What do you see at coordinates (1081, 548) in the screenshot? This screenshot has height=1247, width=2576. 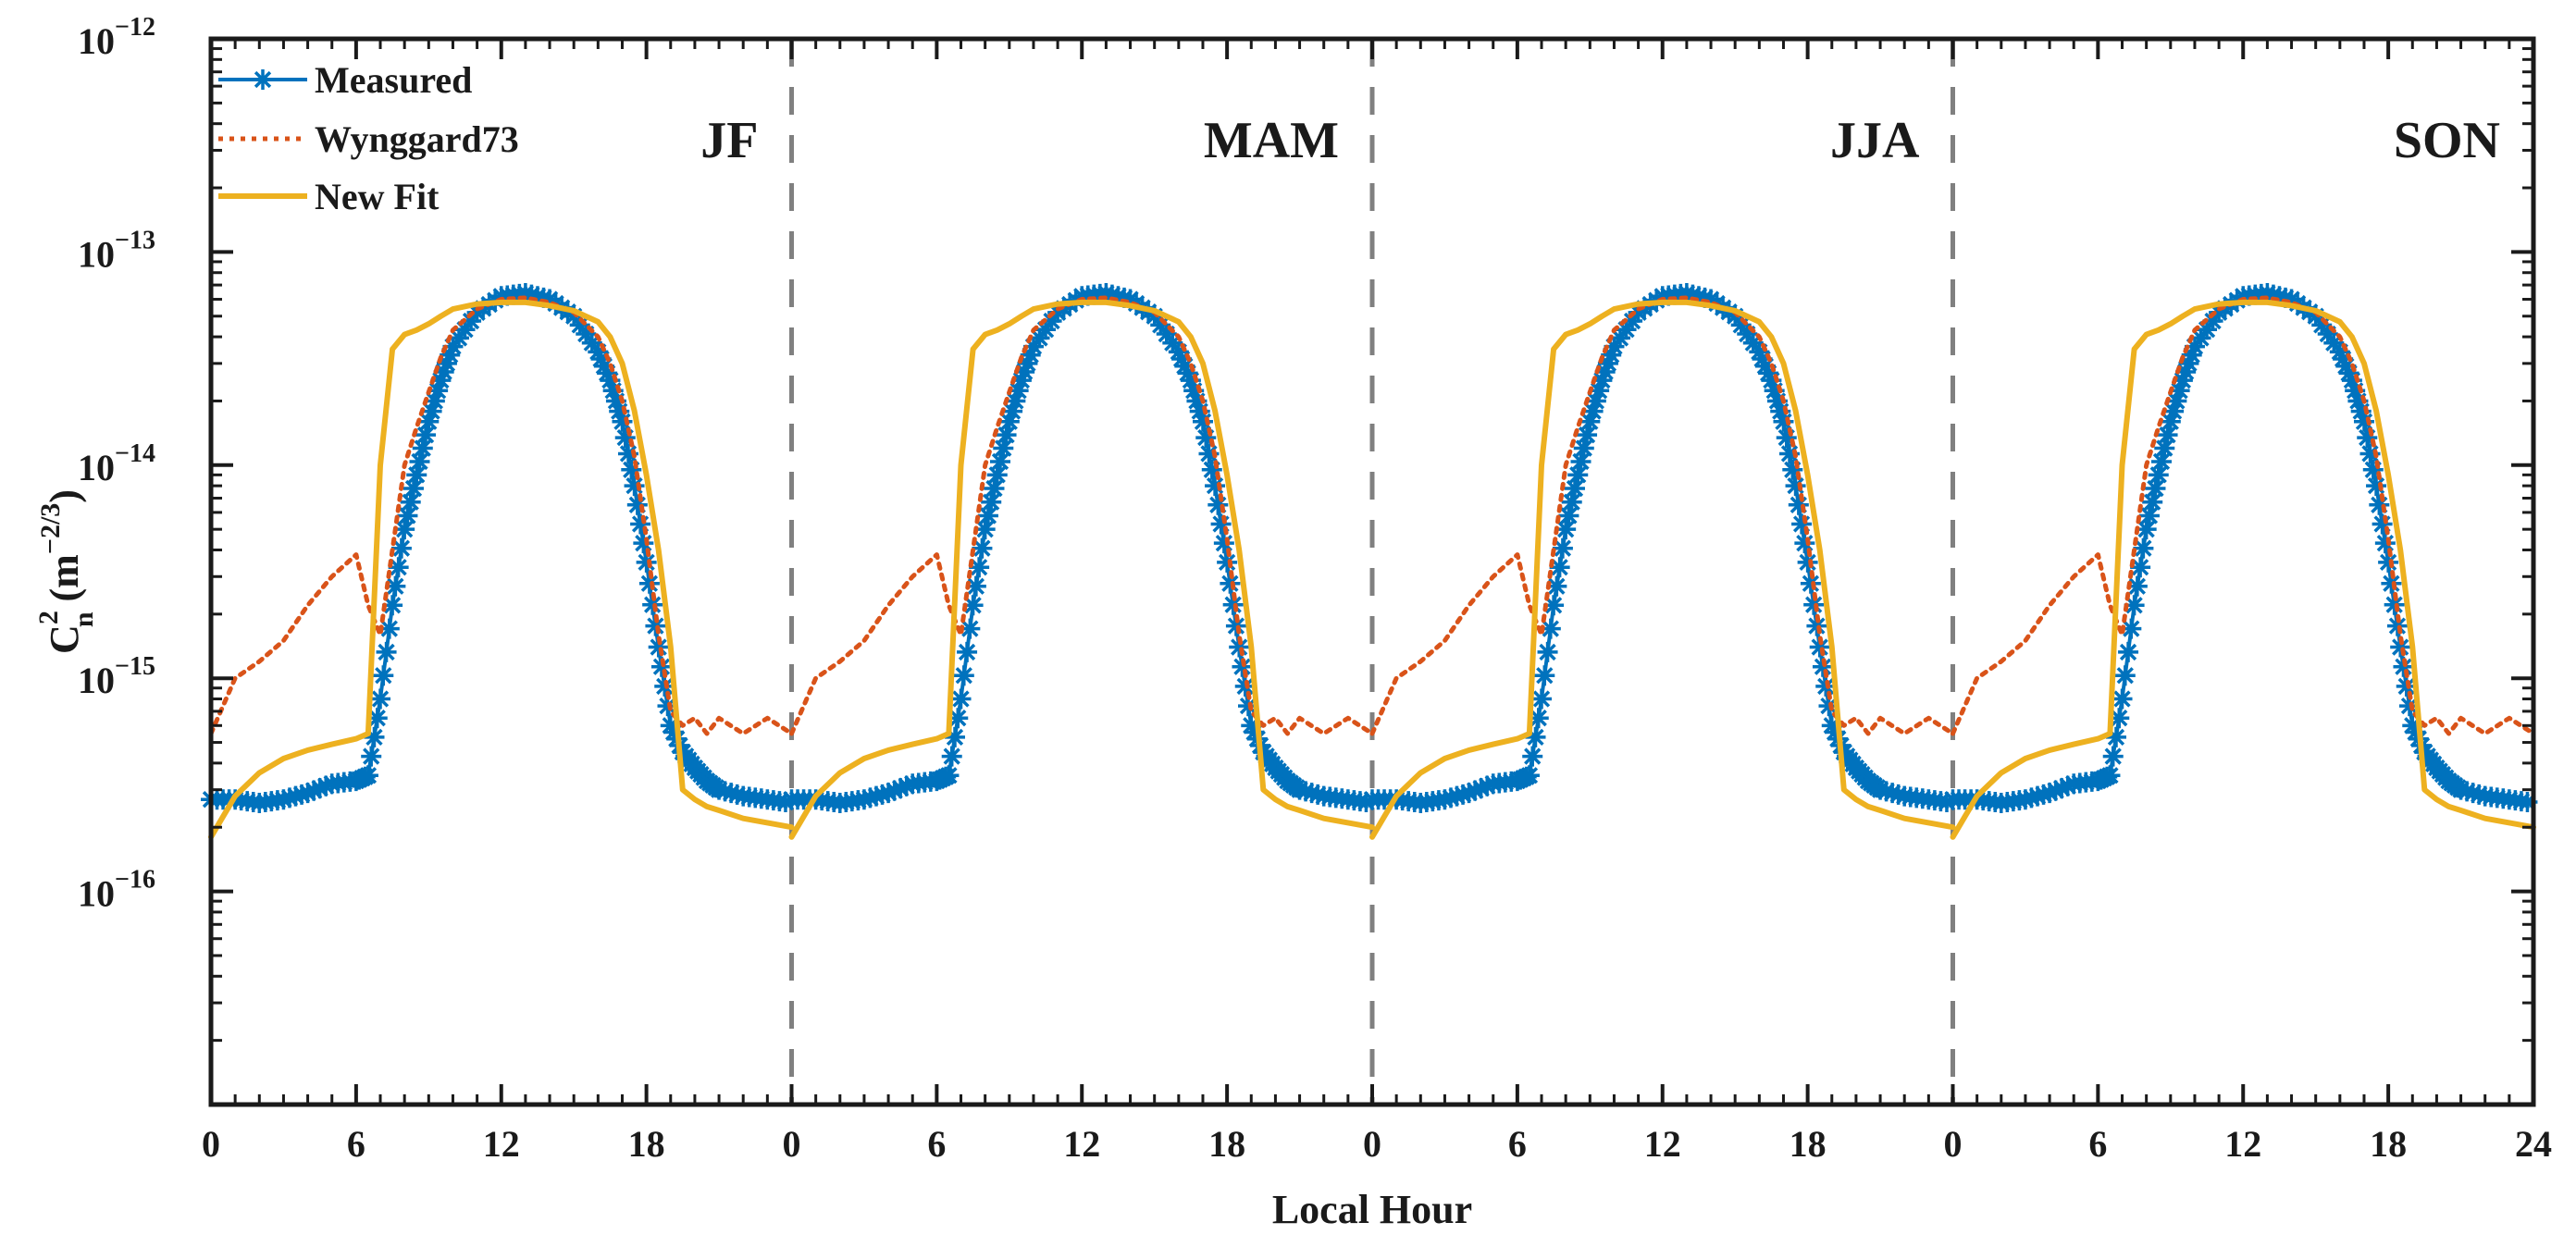 I see `series-line` at bounding box center [1081, 548].